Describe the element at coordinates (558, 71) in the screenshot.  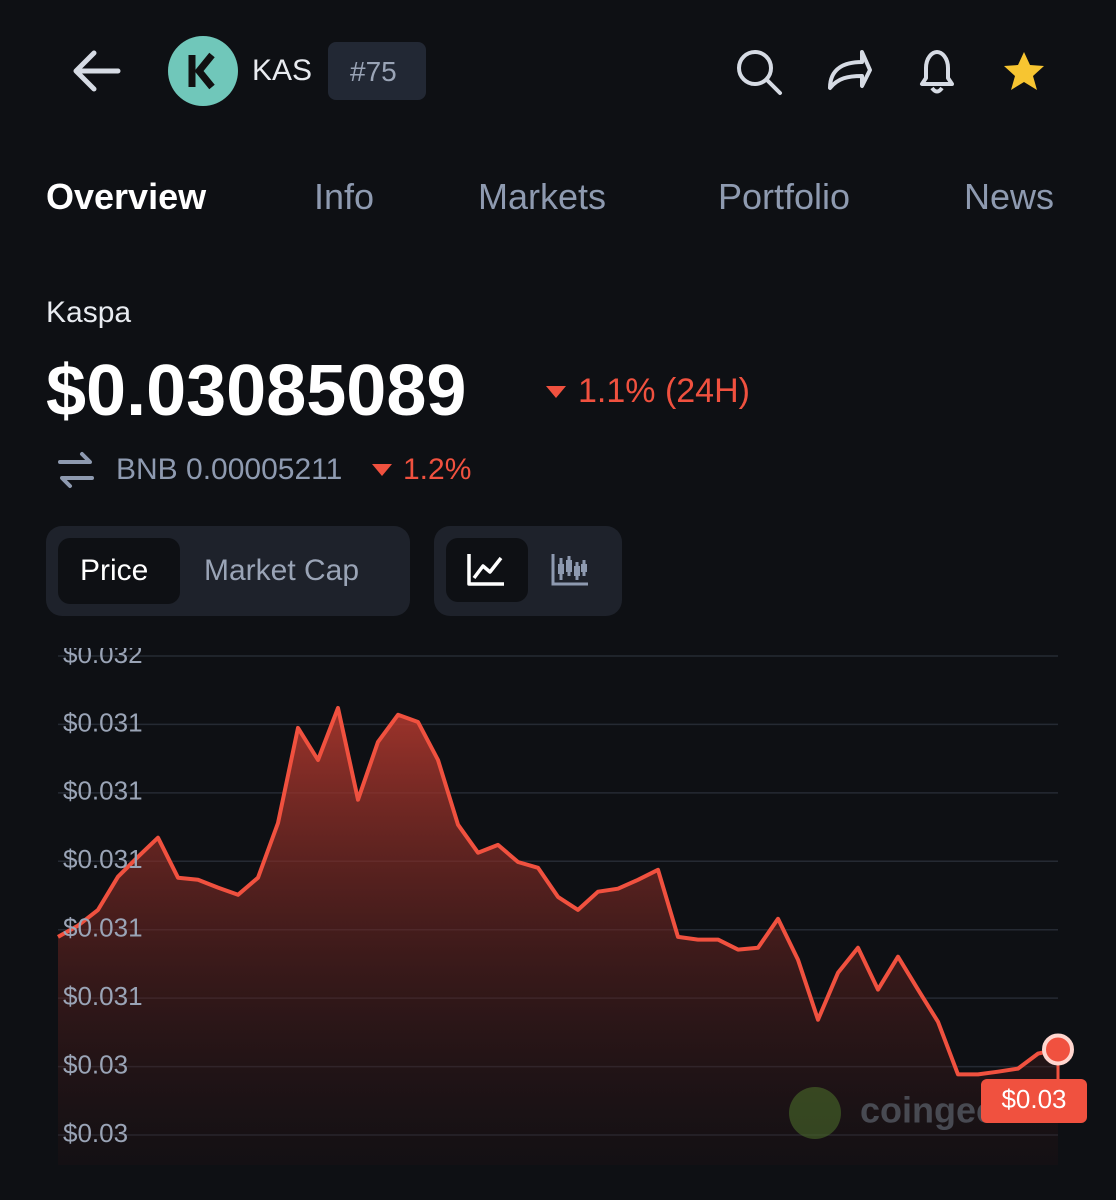
I see `header-icons` at that location.